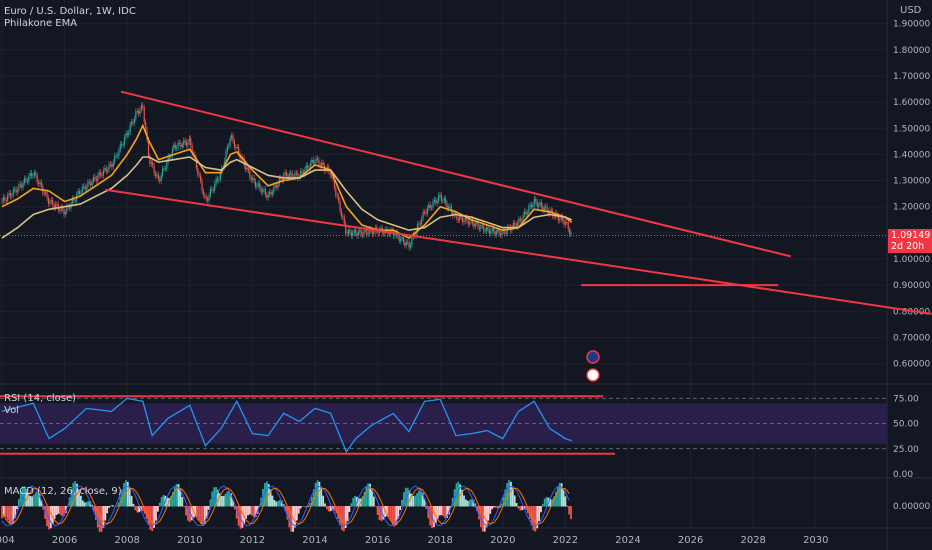 This screenshot has width=932, height=550. I want to click on y-tick-label: 0.80000, so click(911, 312).